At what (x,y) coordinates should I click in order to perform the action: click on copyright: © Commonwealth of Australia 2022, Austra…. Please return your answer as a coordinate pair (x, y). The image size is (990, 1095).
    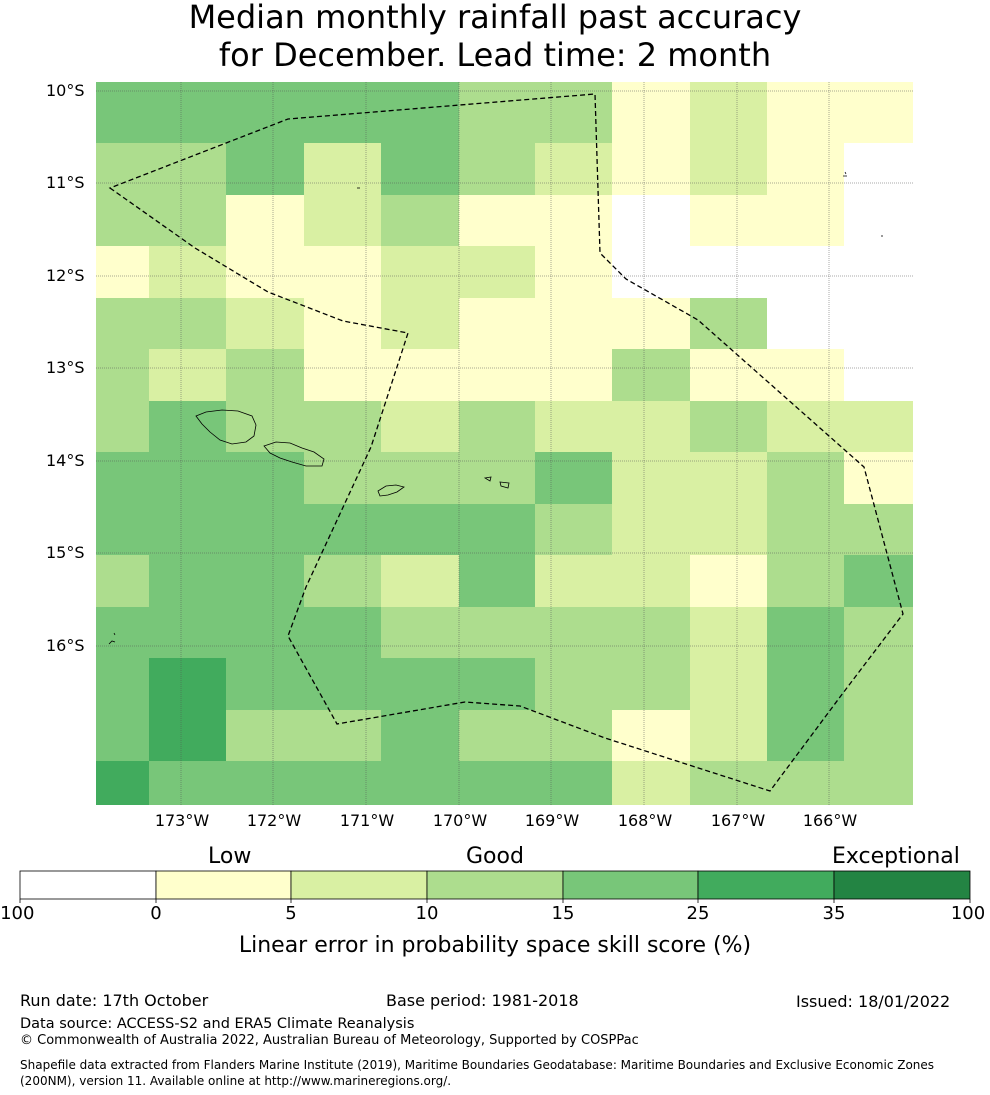
    Looking at the image, I should click on (329, 1040).